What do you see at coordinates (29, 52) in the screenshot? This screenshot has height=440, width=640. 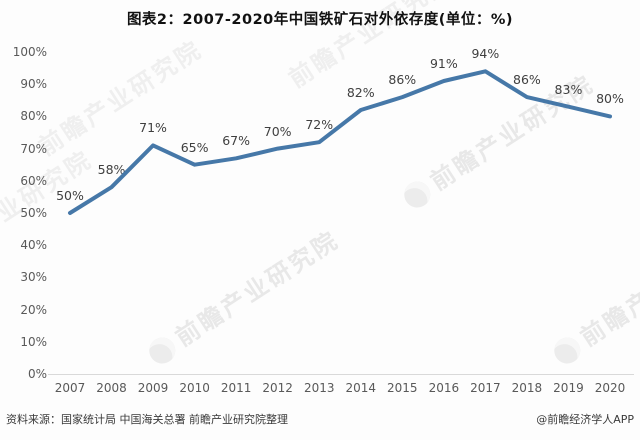 I see `y-axis-tick-label: 100%` at bounding box center [29, 52].